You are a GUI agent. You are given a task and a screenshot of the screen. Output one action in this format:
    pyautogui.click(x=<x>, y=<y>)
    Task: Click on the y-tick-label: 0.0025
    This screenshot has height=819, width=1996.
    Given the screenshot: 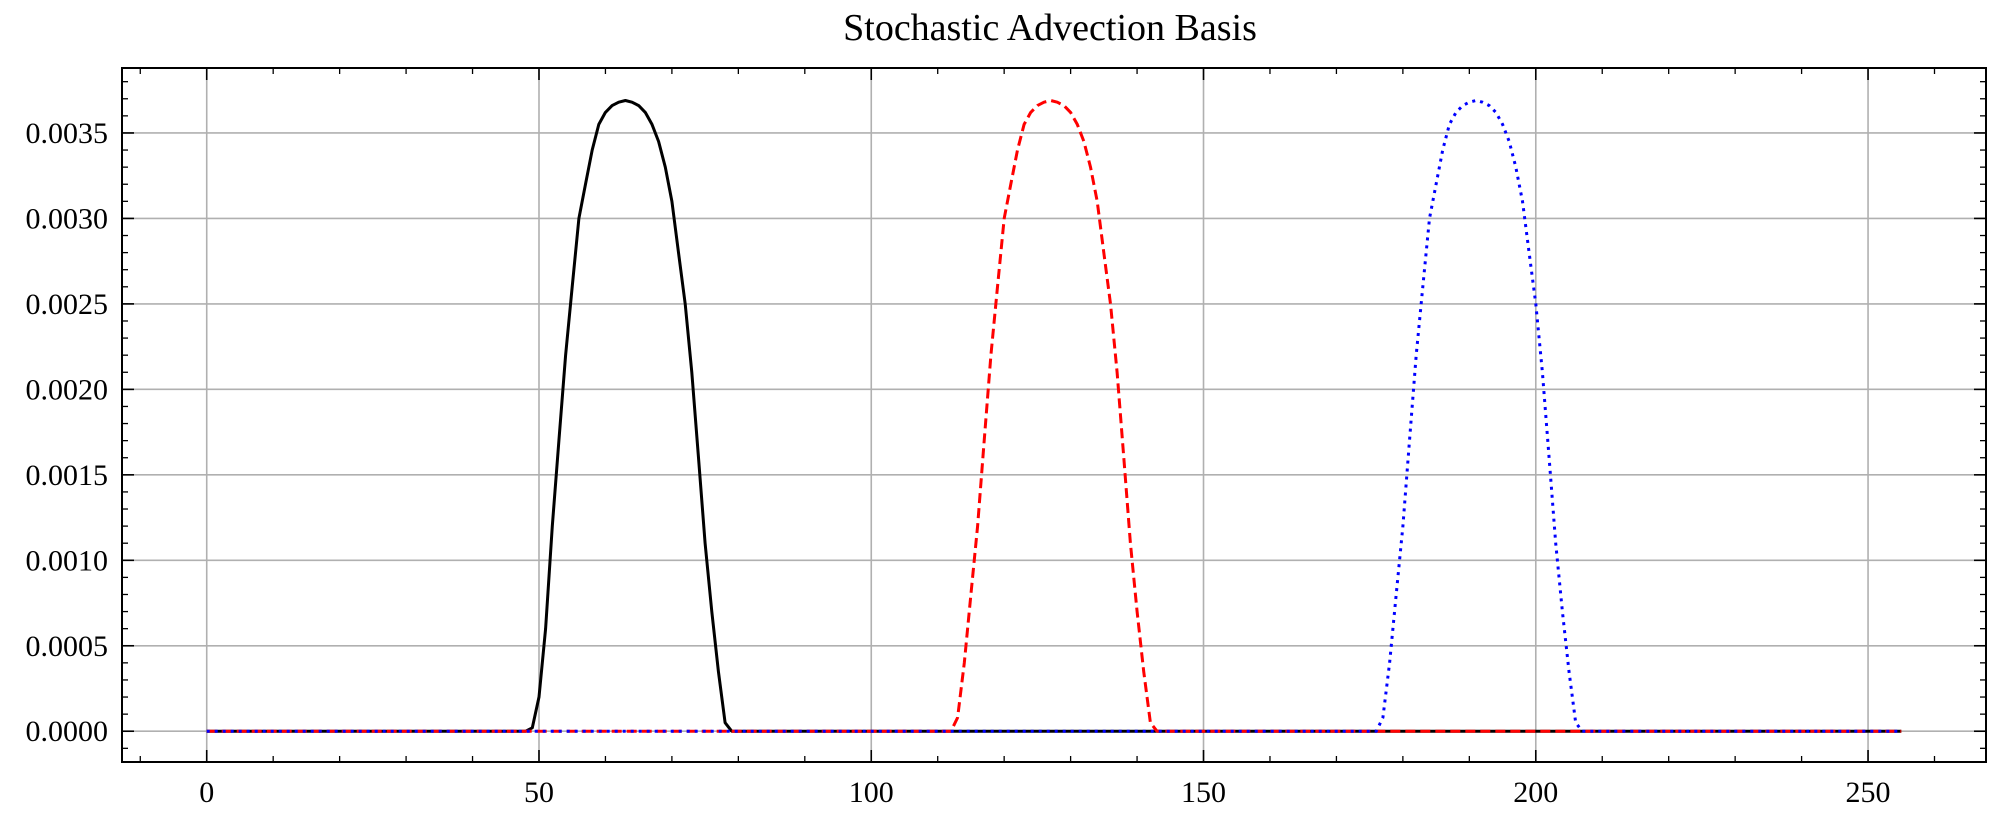 What is the action you would take?
    pyautogui.click(x=67, y=304)
    